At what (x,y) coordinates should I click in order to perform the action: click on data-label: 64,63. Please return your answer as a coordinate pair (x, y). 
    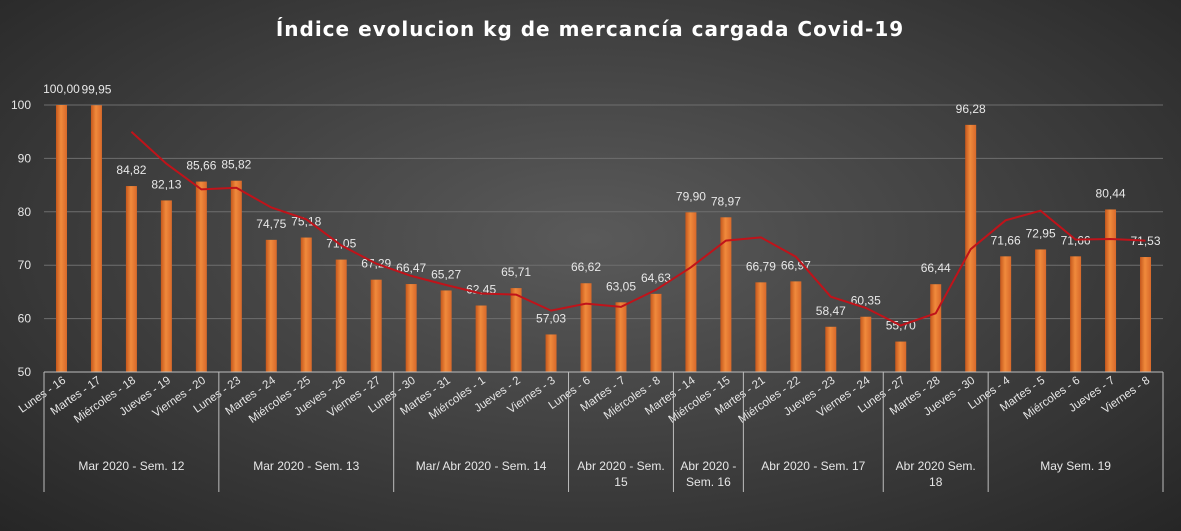
    Looking at the image, I should click on (656, 278).